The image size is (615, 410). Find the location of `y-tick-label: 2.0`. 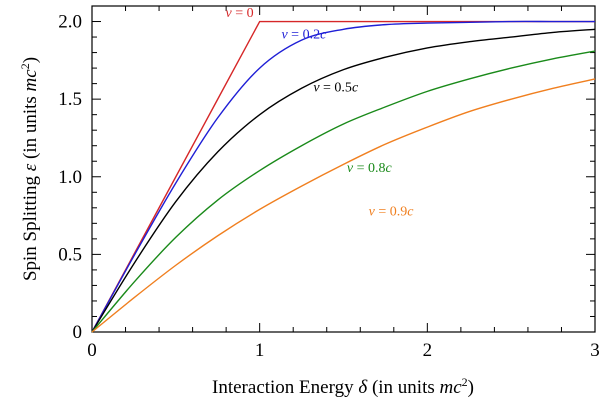

y-tick-label: 2.0 is located at coordinates (70, 22).